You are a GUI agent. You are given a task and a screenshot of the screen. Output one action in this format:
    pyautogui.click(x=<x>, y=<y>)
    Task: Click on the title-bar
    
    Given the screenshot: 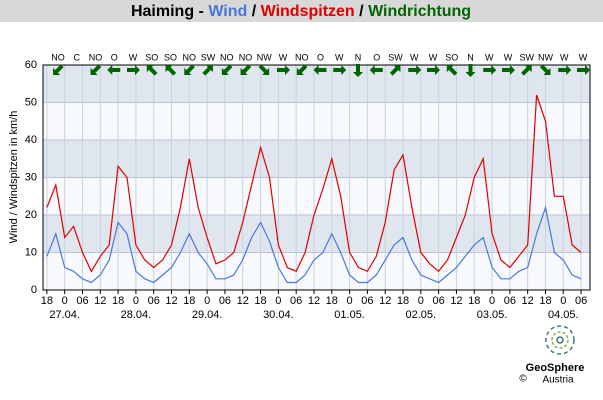 What is the action you would take?
    pyautogui.click(x=301, y=11)
    